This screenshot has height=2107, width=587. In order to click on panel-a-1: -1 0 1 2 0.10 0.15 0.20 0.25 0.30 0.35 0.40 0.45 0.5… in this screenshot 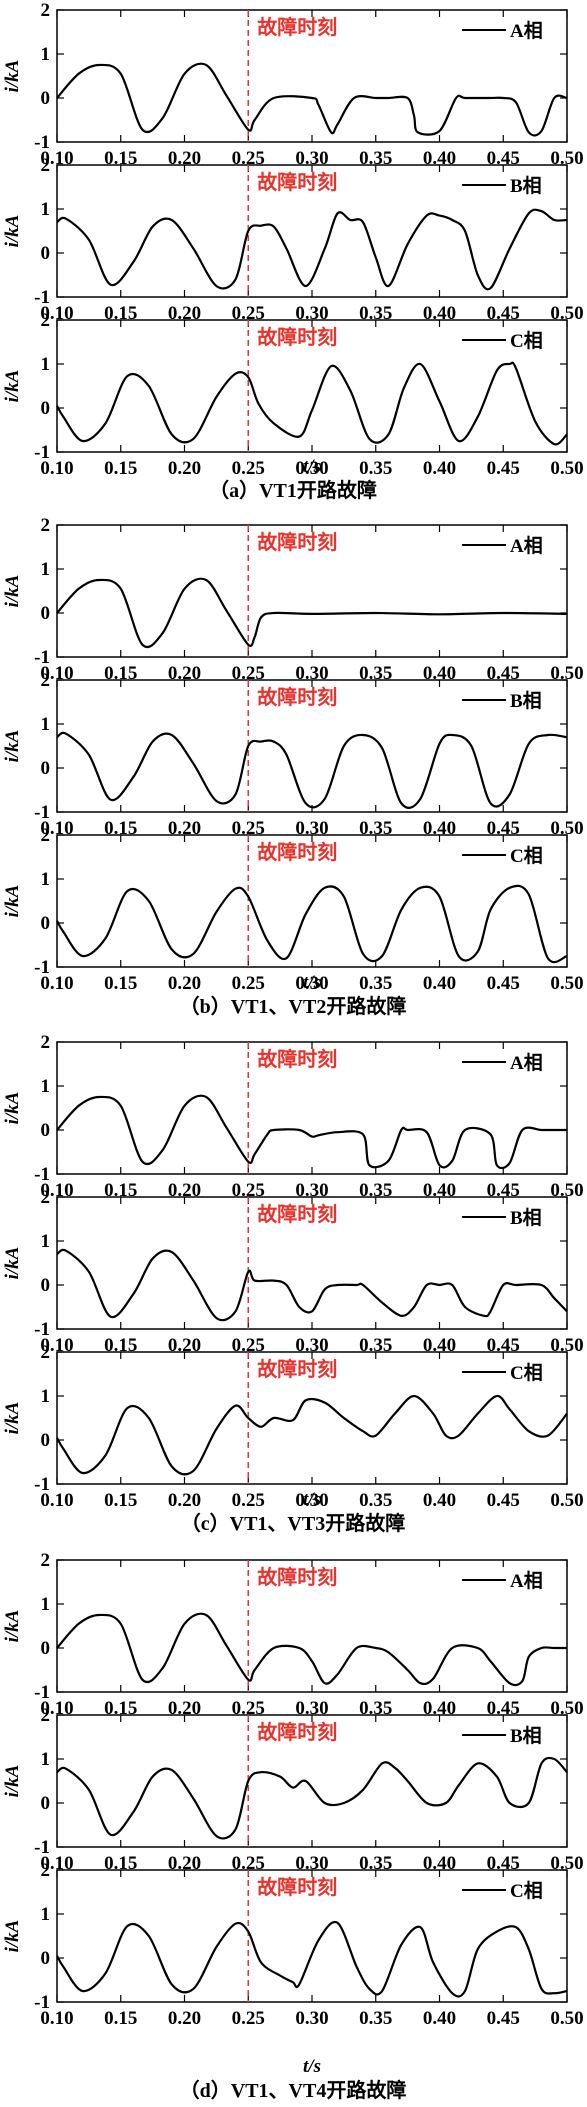, I will do `click(293, 84)`.